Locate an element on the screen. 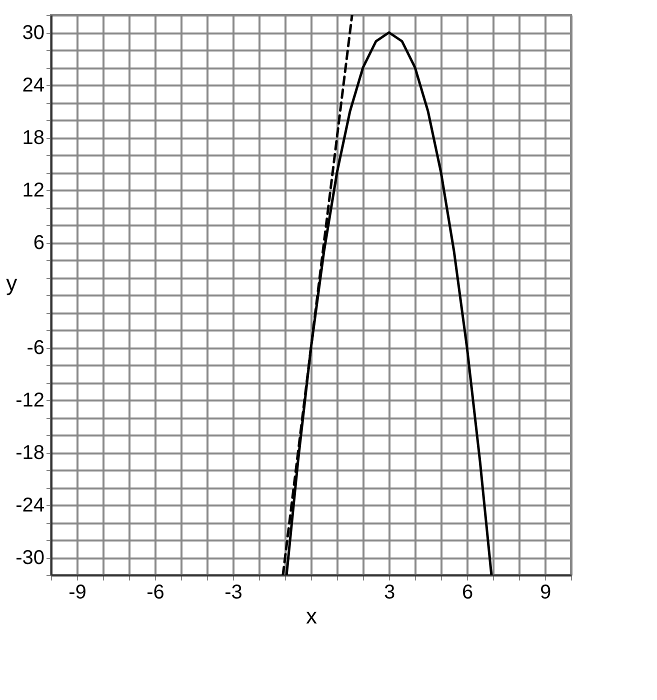 The width and height of the screenshot is (657, 700). y-tick-label: -30 is located at coordinates (30, 558).